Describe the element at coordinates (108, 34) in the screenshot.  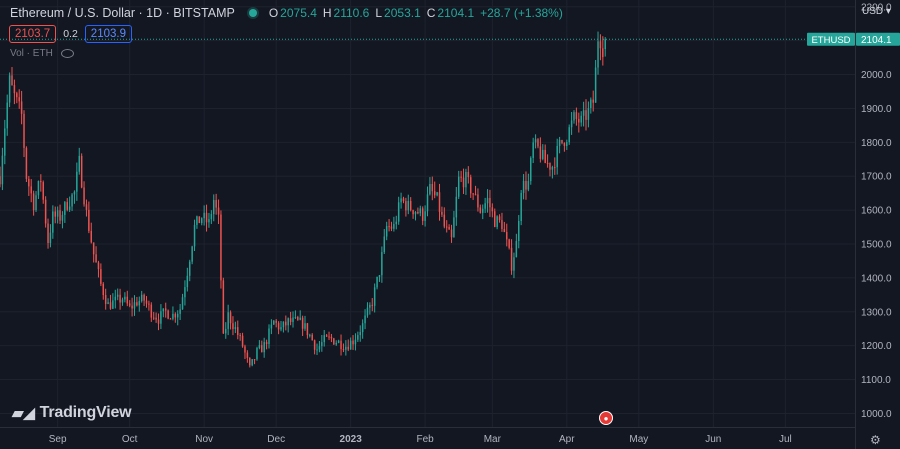
I see `buy-button: 2103.9` at that location.